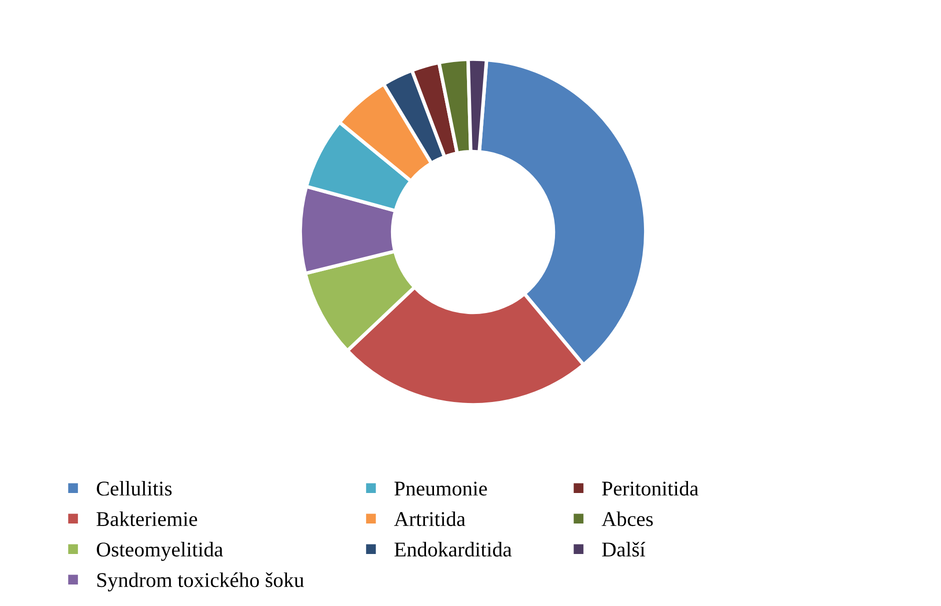 Image resolution: width=941 pixels, height=606 pixels. I want to click on legend-label: Pneumonie, so click(440, 489).